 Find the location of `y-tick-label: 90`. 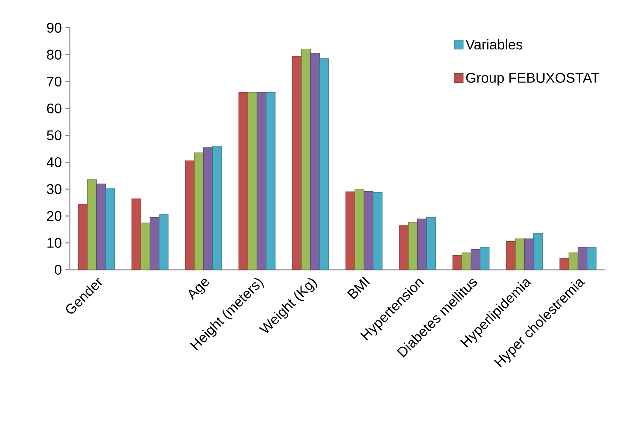

y-tick-label: 90 is located at coordinates (54, 28).